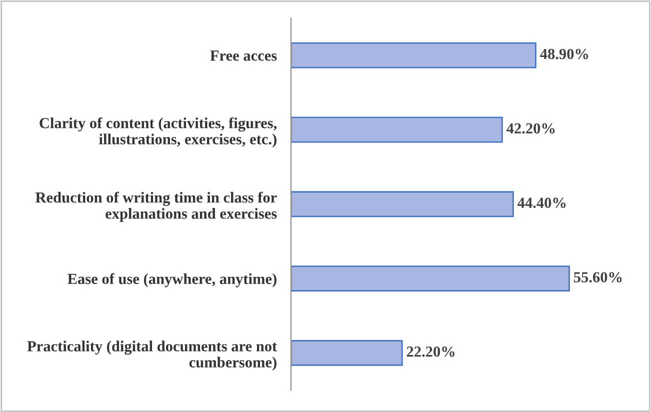 The image size is (651, 412). Describe the element at coordinates (243, 55) in the screenshot. I see `y-tick-label: Free acces` at that location.